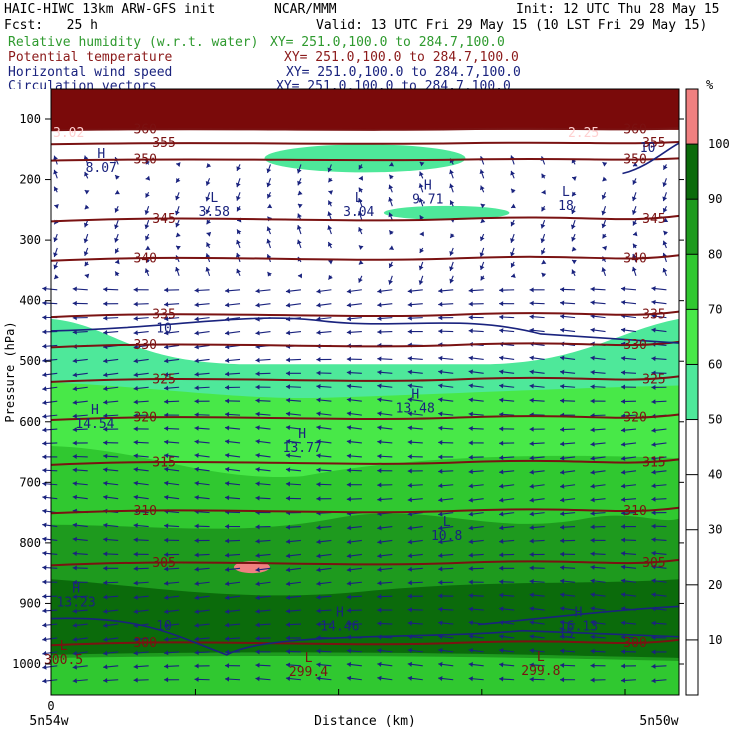 Image resolution: width=740 pixels, height=740 pixels. I want to click on theta-label-305: 305, so click(653, 563).